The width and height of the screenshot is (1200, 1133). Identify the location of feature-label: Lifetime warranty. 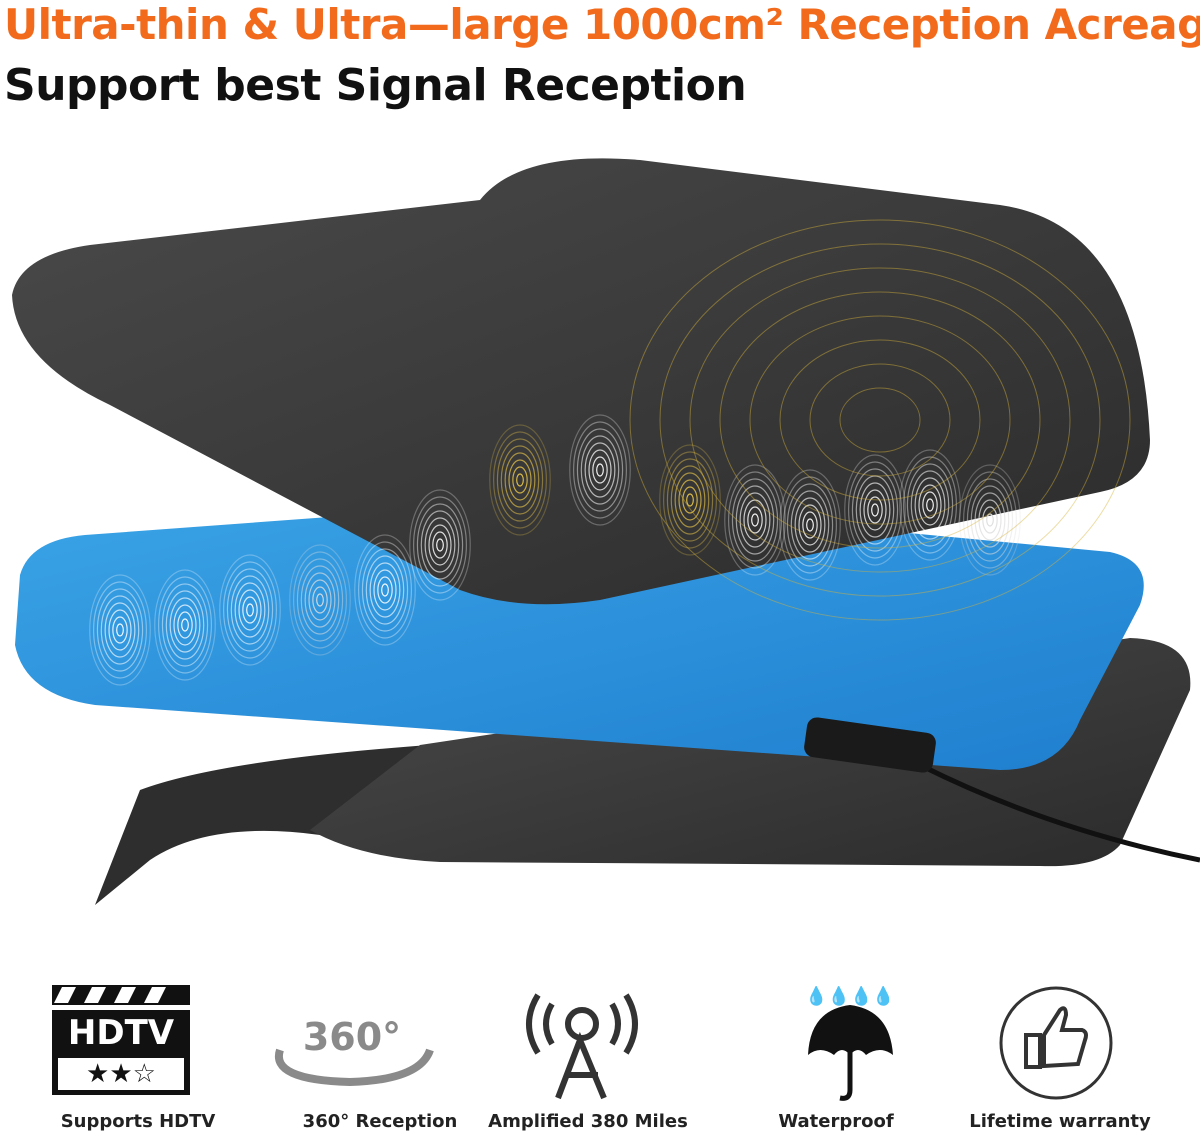
(1060, 1121).